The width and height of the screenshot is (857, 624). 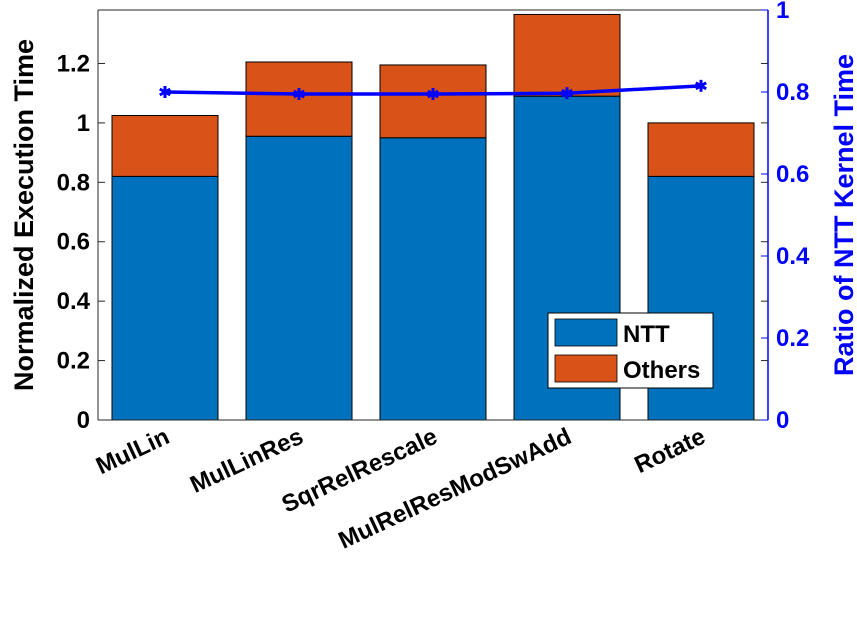 I want to click on x-tick-label-rotate: Rotate, so click(x=669, y=451).